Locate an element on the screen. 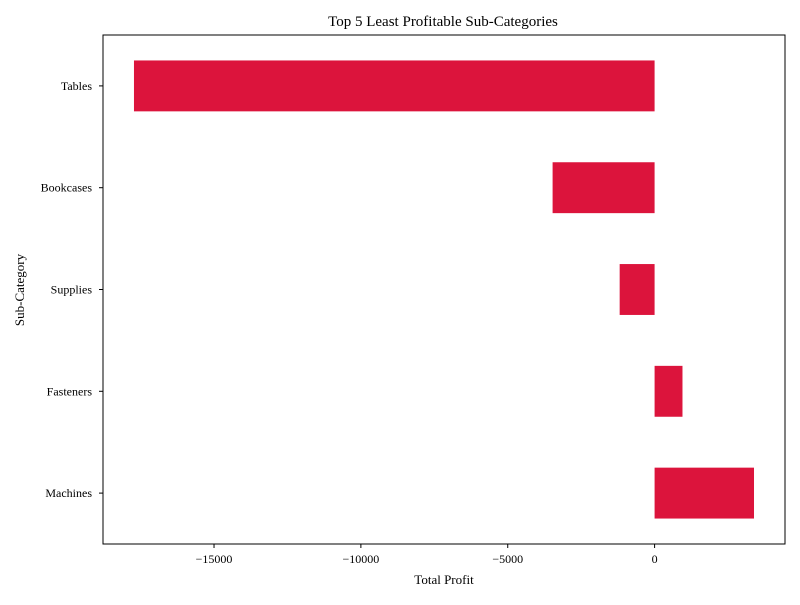 This screenshot has width=800, height=605. x-axis-label: Total Profit is located at coordinates (444, 579).